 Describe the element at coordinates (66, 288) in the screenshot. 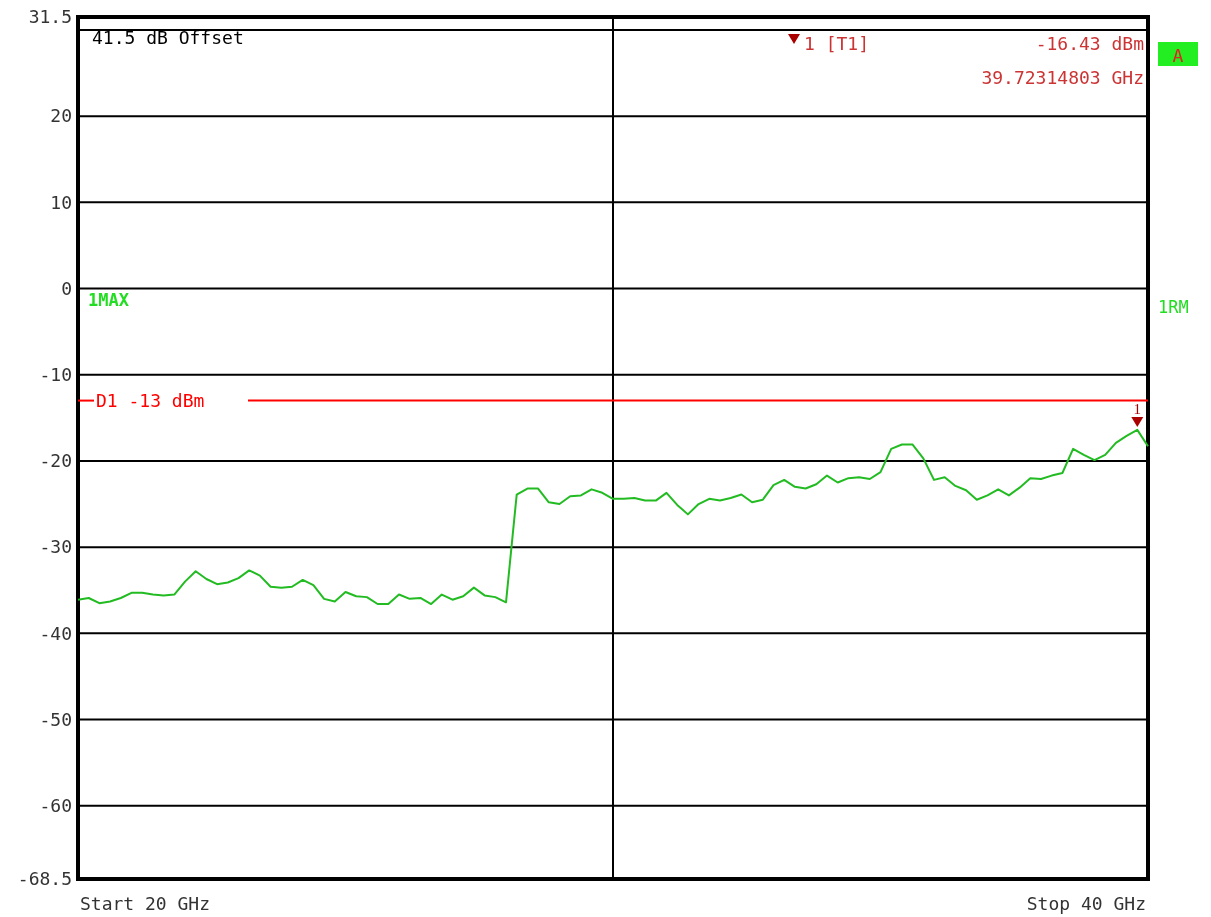

I see `y-tick-label: 0` at that location.